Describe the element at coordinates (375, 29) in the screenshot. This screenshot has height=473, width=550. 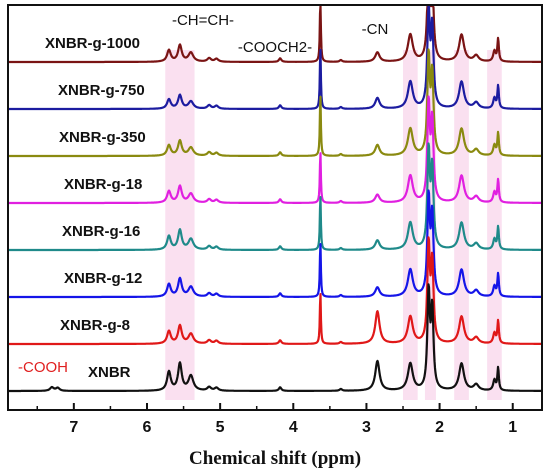
I see `peak-annotation: -CN` at that location.